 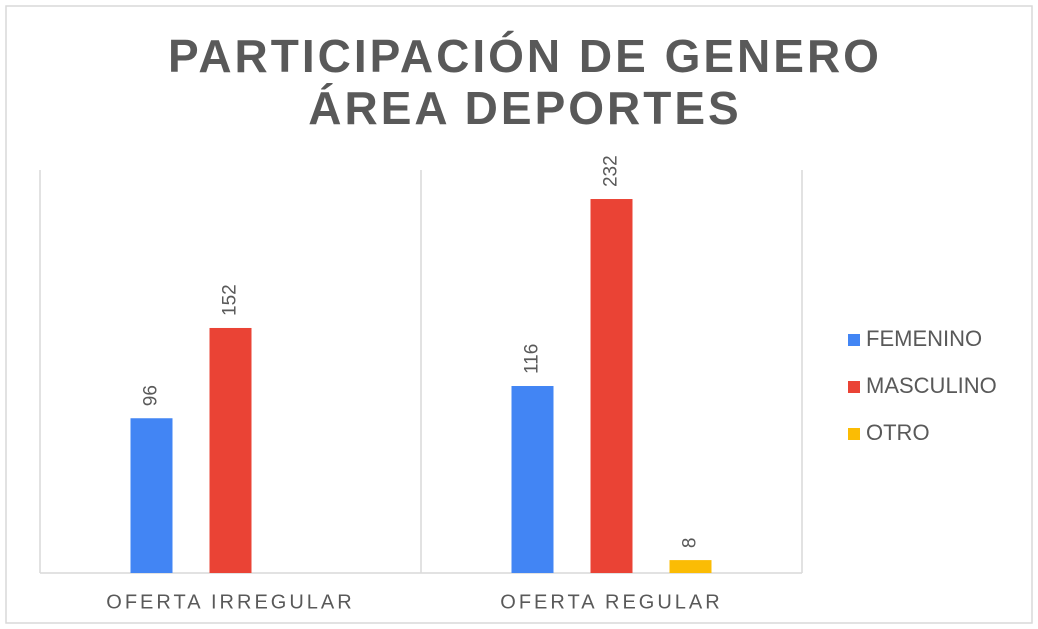 I want to click on chart-title: PARTICIPACIÓN DE GENERO, so click(x=525, y=56).